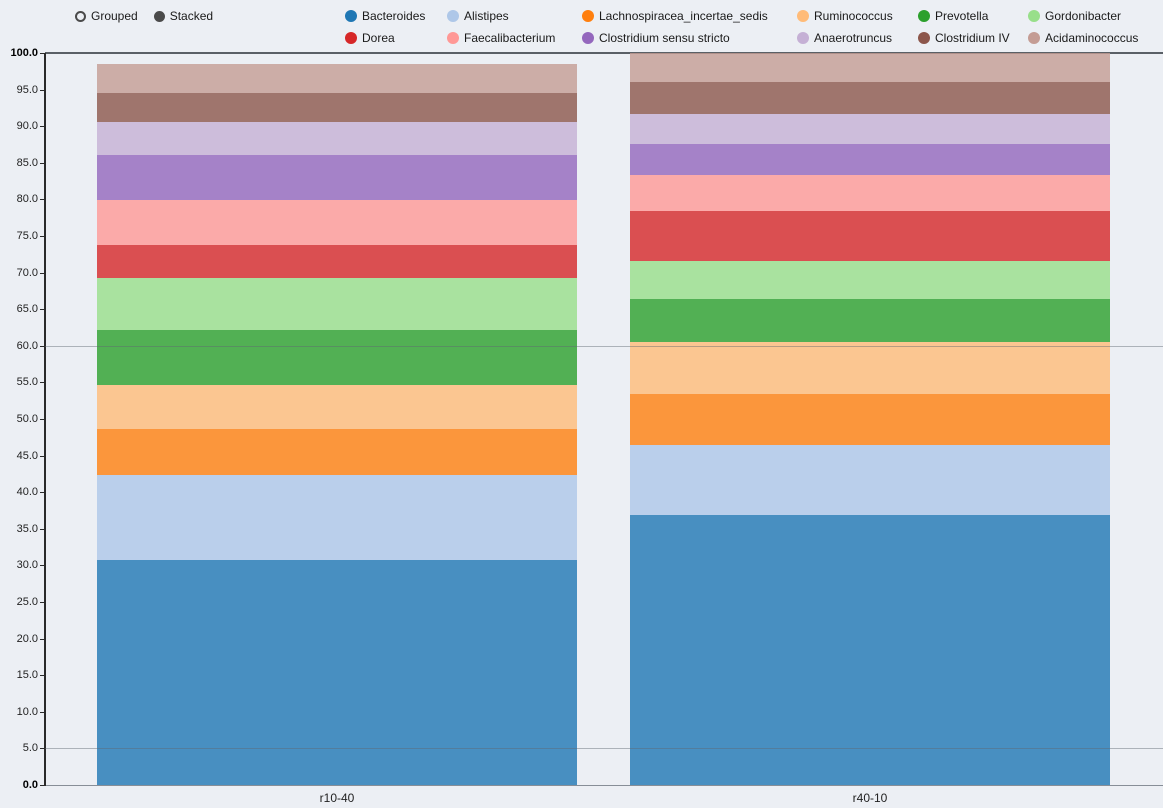 This screenshot has height=808, width=1163. I want to click on legend-dot-prevotella, so click(924, 16).